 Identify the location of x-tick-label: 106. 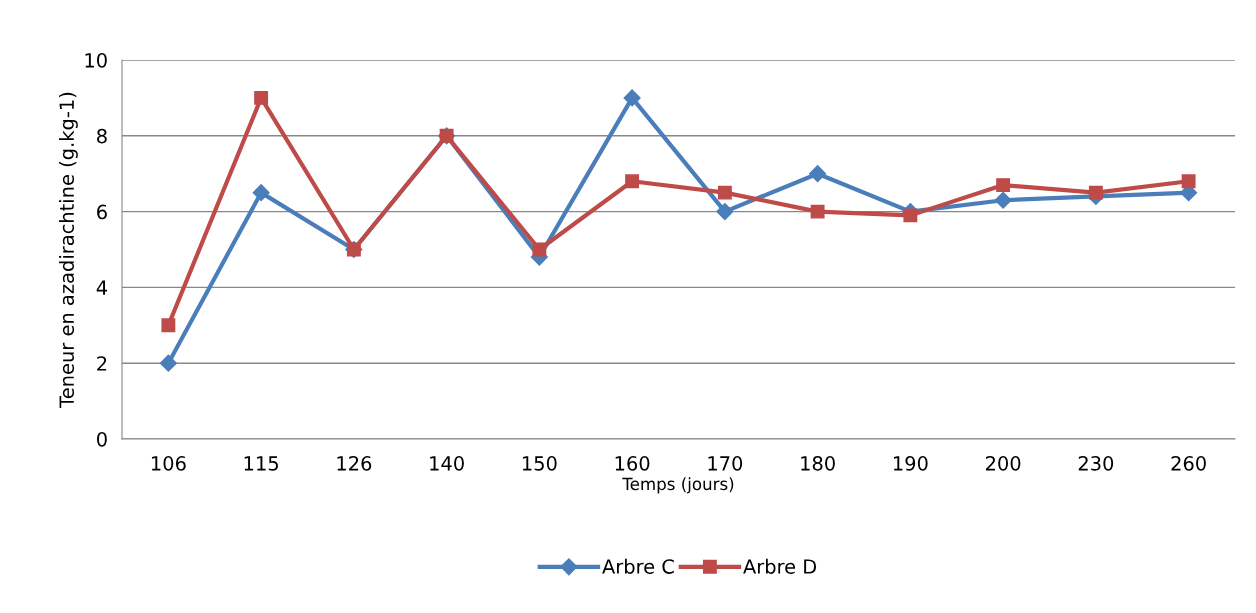
(168, 463).